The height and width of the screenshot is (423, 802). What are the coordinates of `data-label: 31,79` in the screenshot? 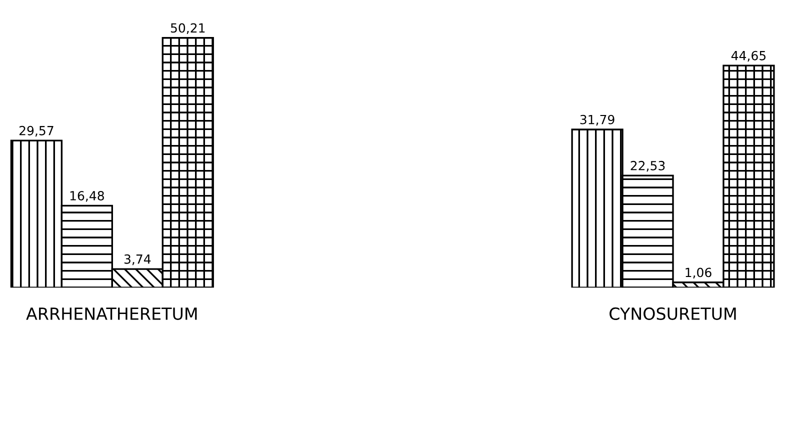 It's located at (597, 120).